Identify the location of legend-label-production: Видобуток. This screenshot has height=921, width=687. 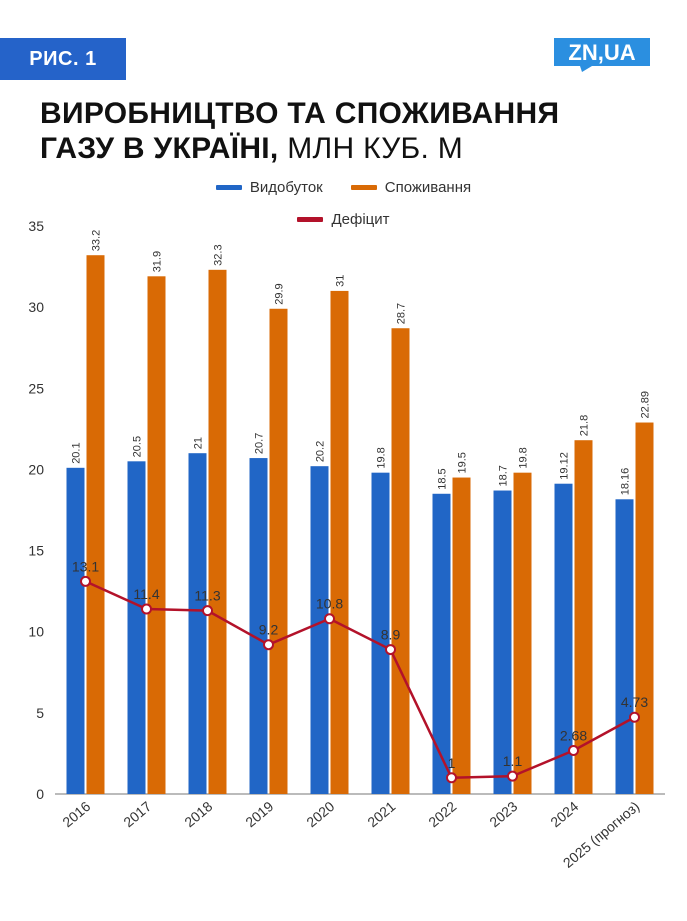
(286, 187).